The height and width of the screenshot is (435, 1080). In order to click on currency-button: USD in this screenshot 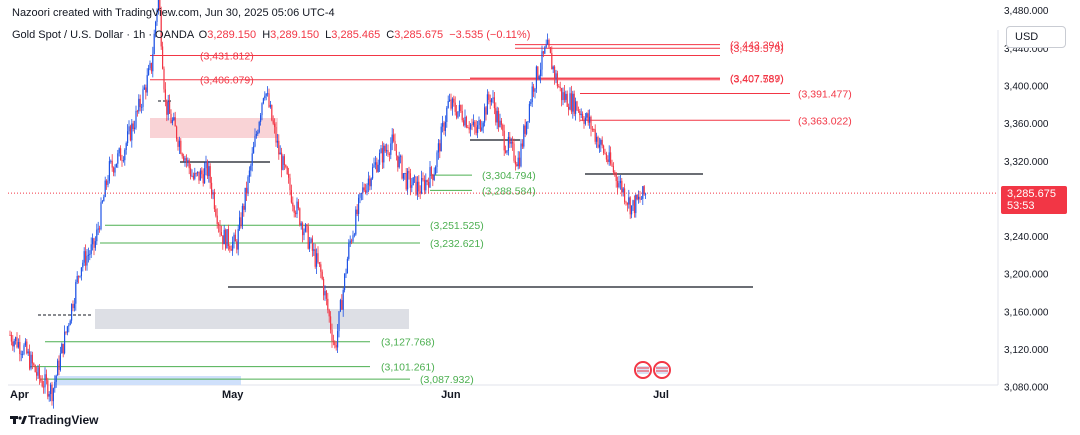, I will do `click(1036, 37)`.